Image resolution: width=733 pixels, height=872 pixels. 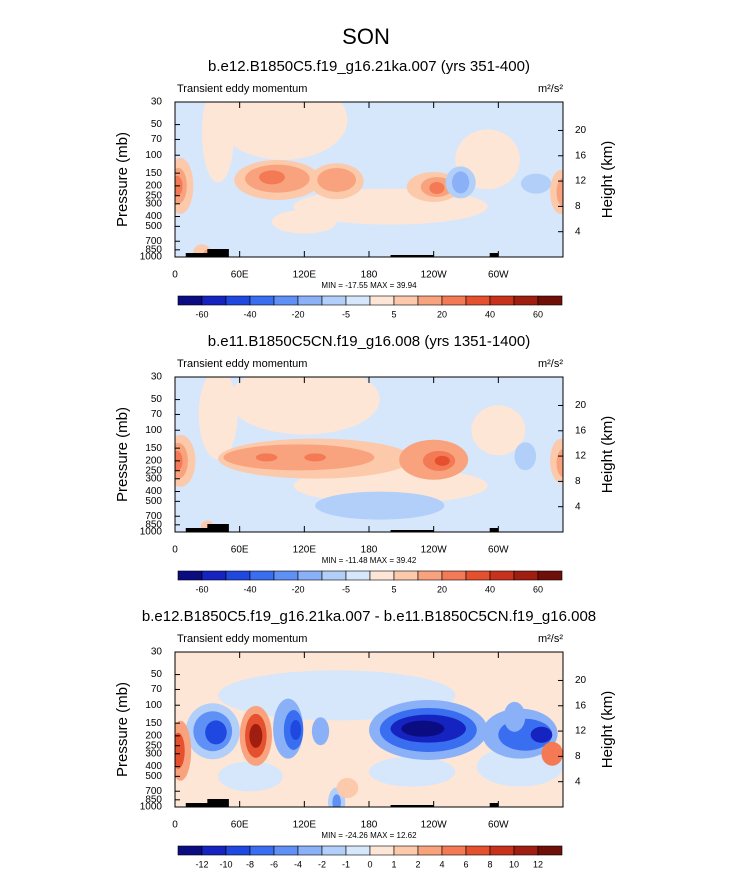 I want to click on stats-label: MIN = -24.26 MAX = 12.62, so click(x=369, y=835).